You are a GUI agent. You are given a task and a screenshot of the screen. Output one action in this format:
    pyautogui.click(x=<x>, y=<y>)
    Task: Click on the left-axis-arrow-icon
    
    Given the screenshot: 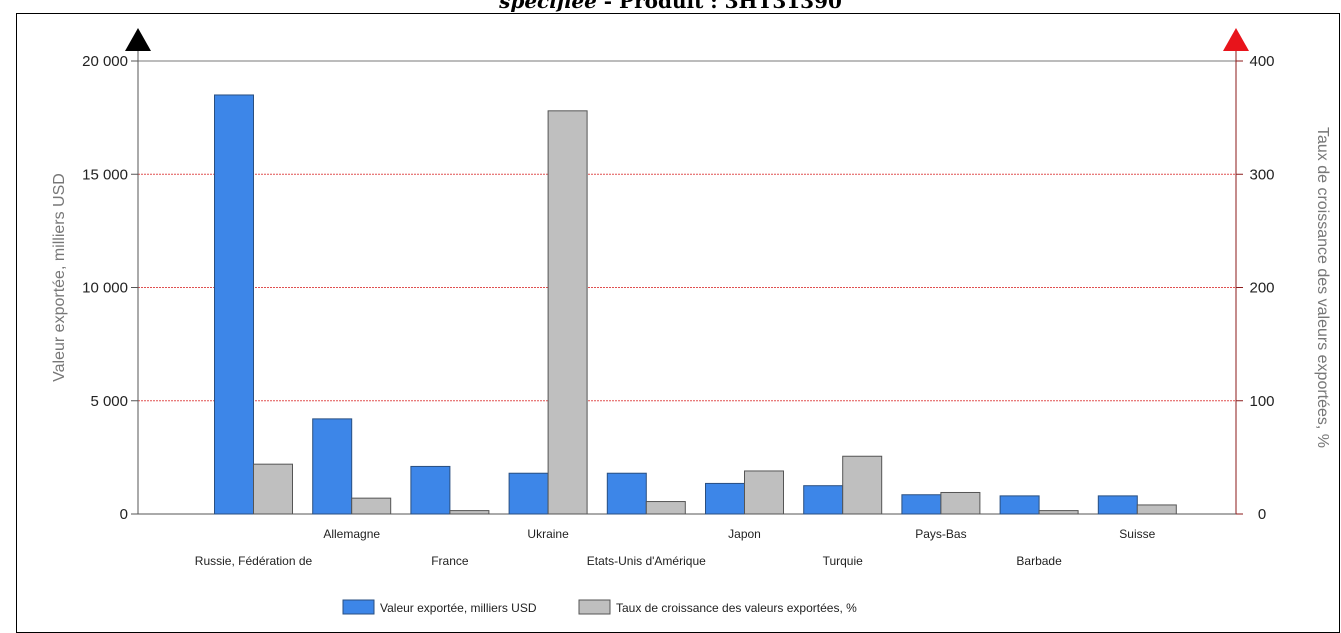 What is the action you would take?
    pyautogui.click(x=138, y=39)
    